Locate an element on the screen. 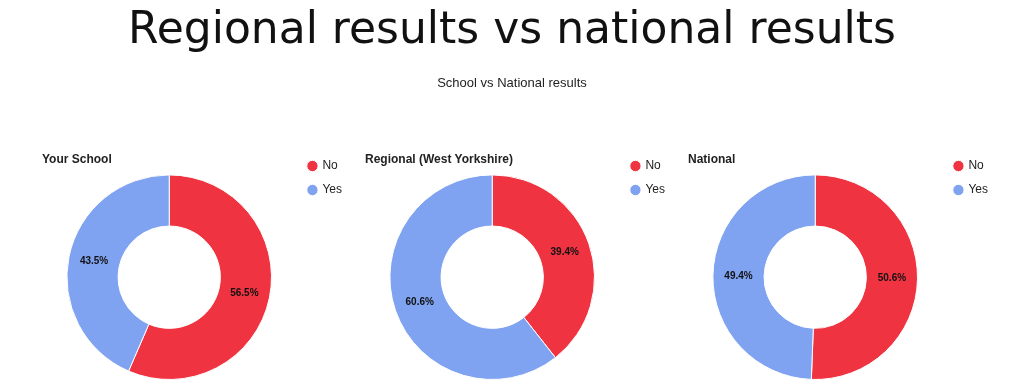  chart-title: Regional (West Yorkshire) is located at coordinates (439, 158).